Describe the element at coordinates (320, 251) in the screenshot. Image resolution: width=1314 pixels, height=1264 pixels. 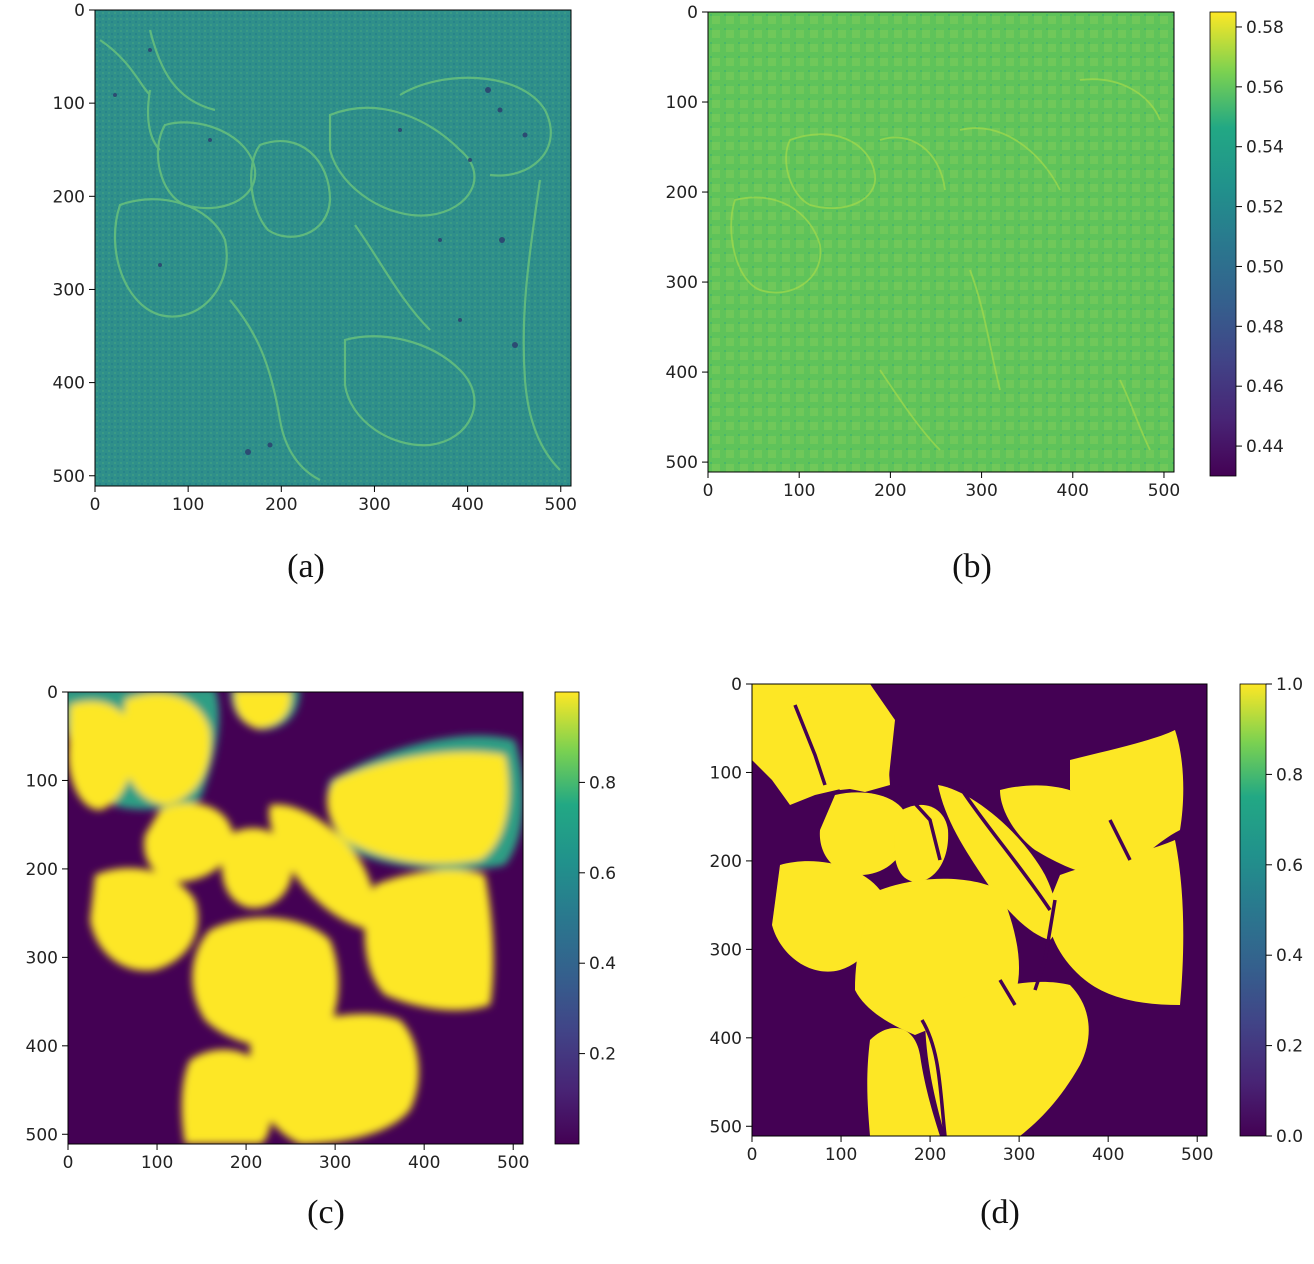
I see `dark-speckles` at that location.